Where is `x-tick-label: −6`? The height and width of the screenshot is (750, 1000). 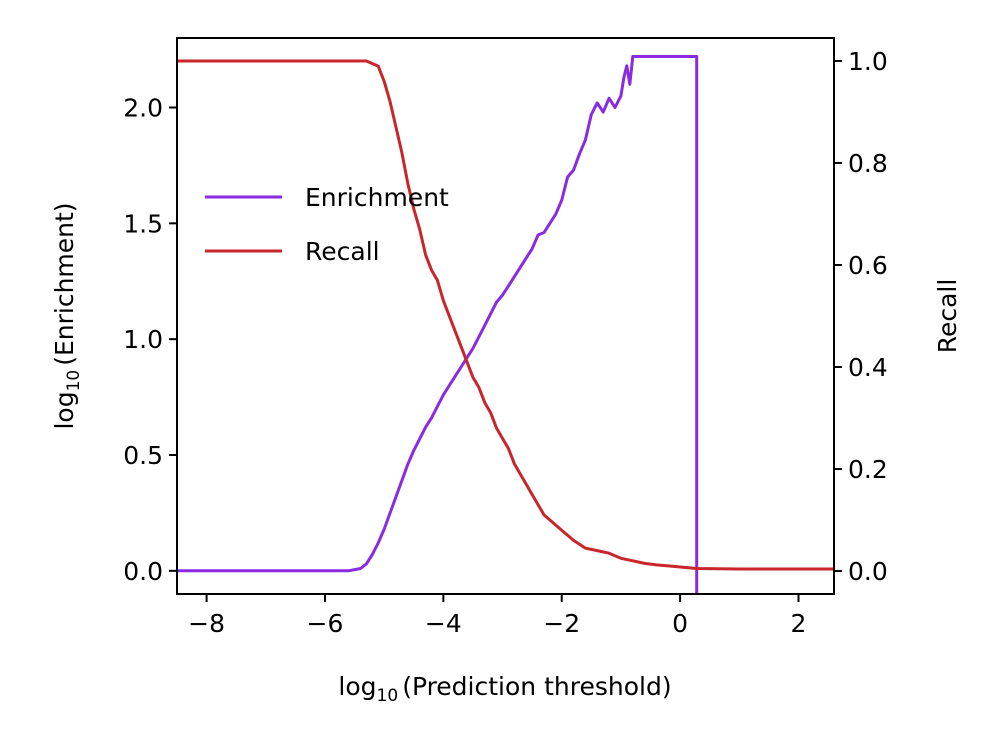 x-tick-label: −6 is located at coordinates (325, 623).